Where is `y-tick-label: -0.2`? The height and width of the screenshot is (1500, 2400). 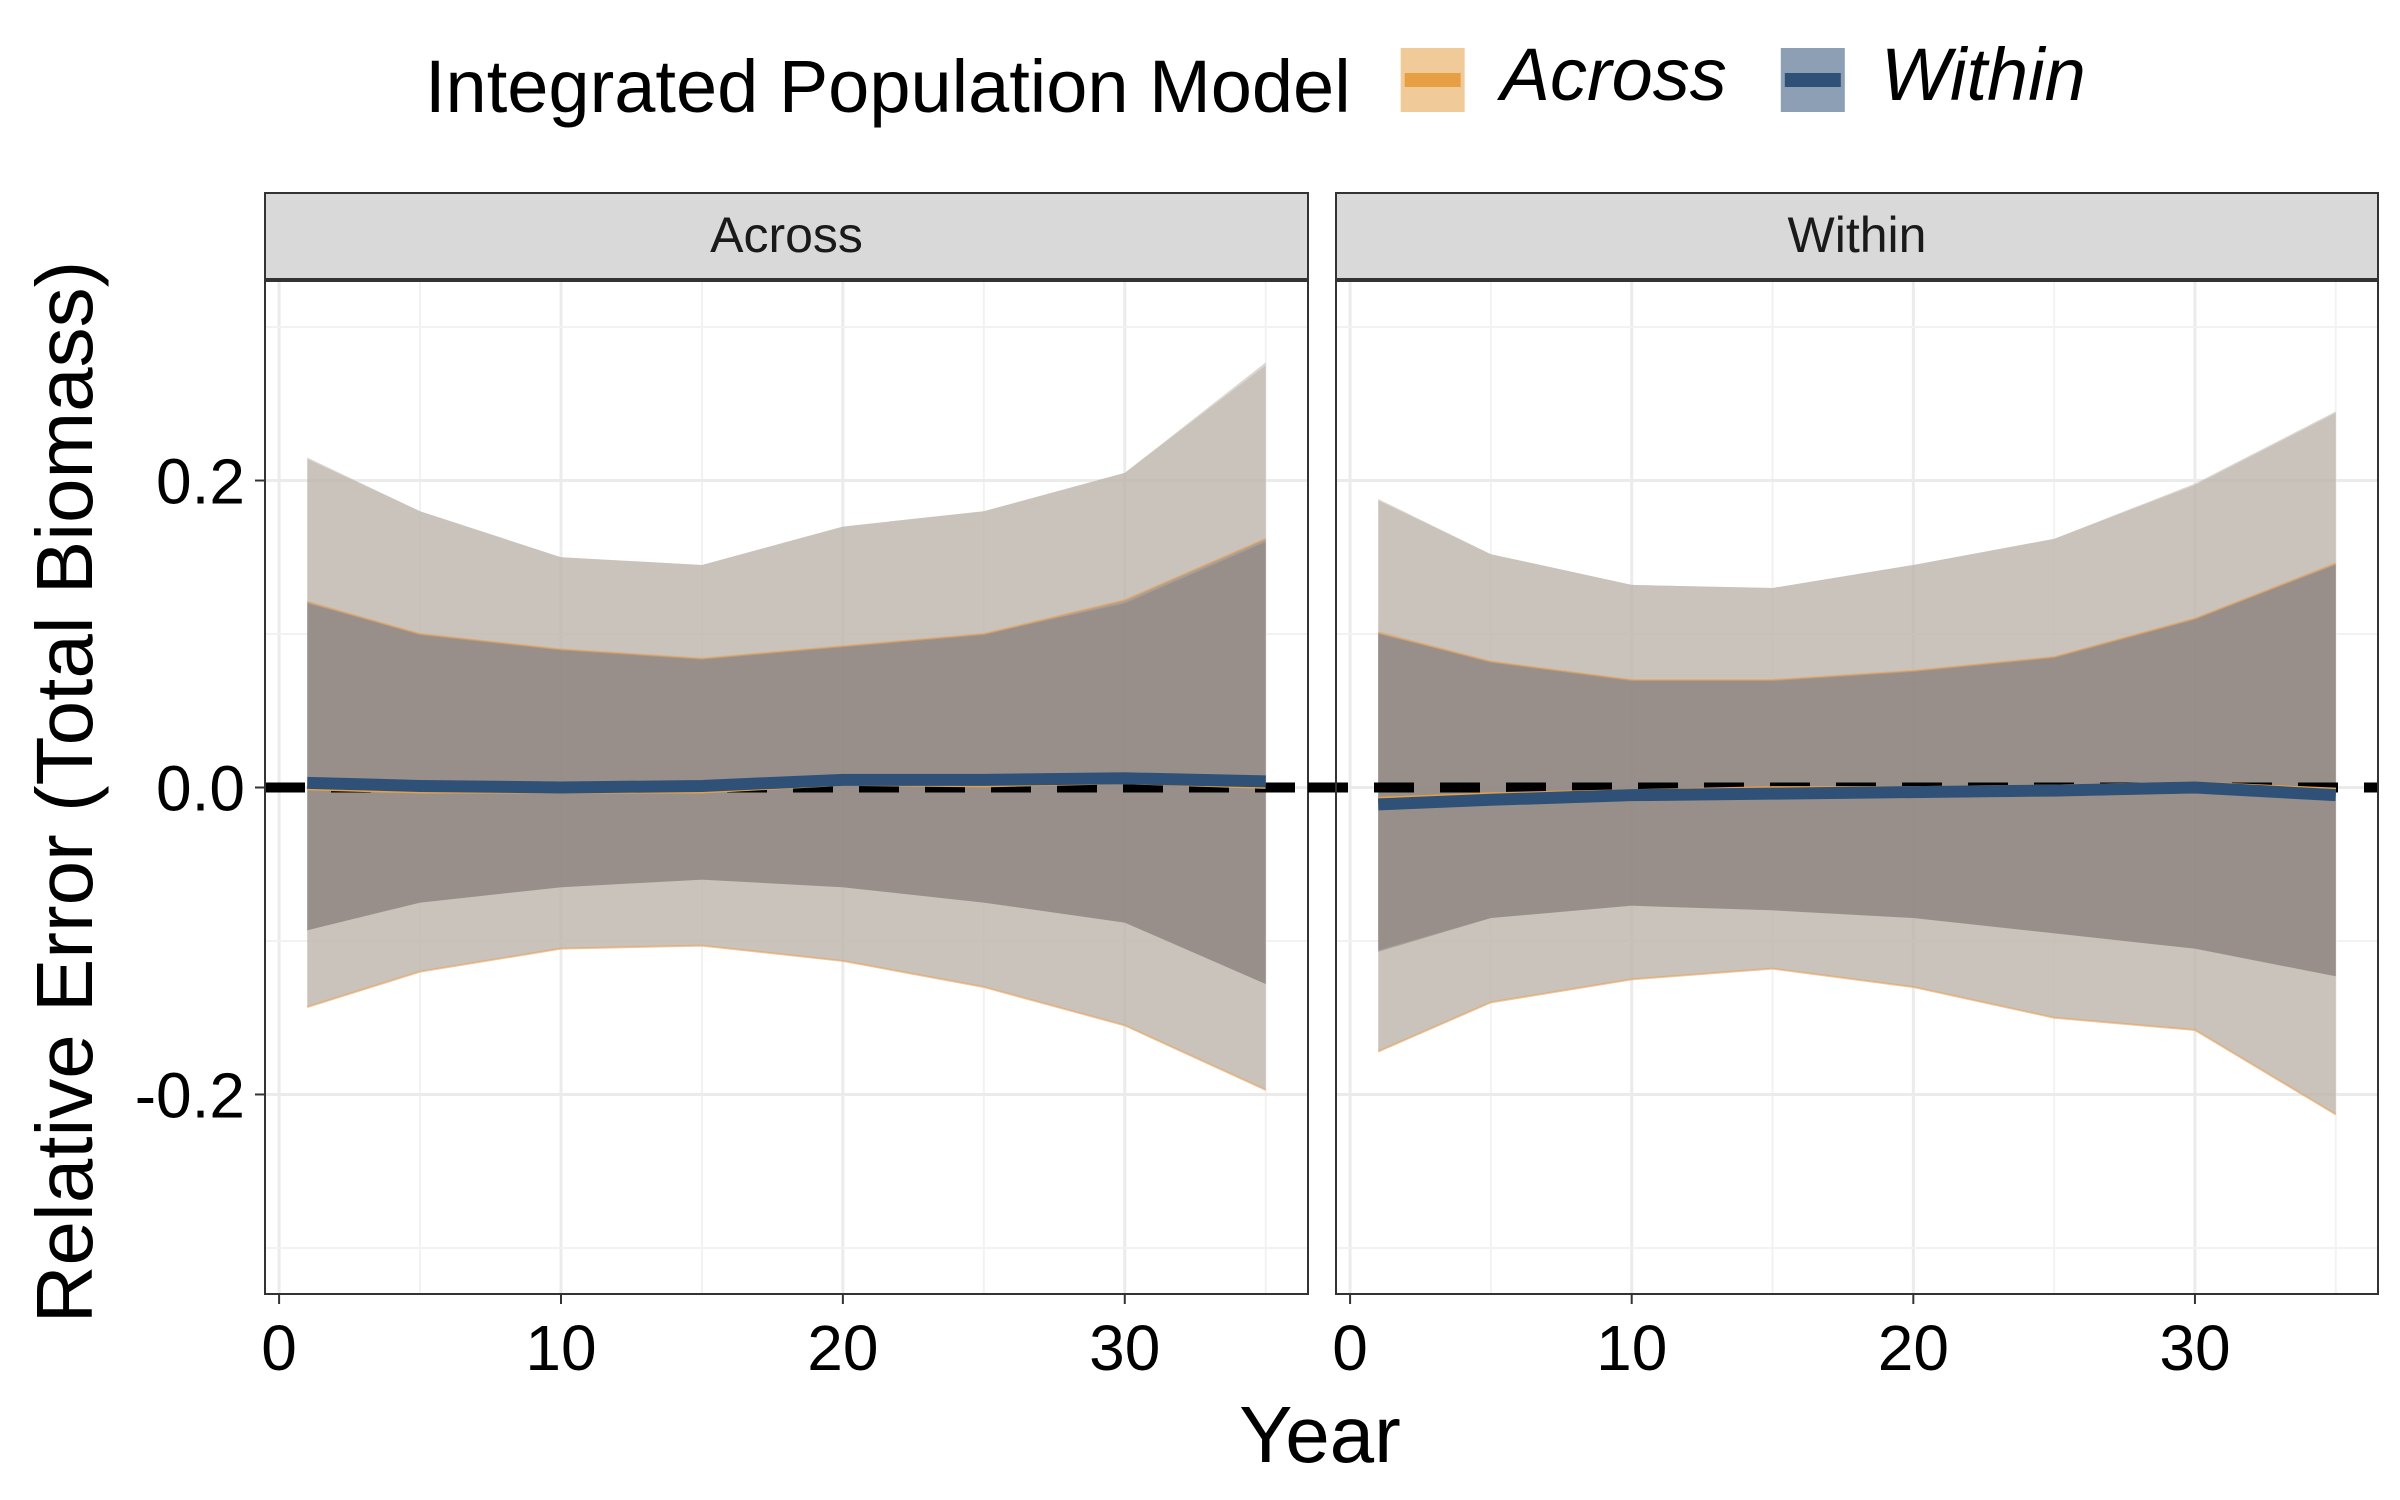 y-tick-label: -0.2 is located at coordinates (190, 1095).